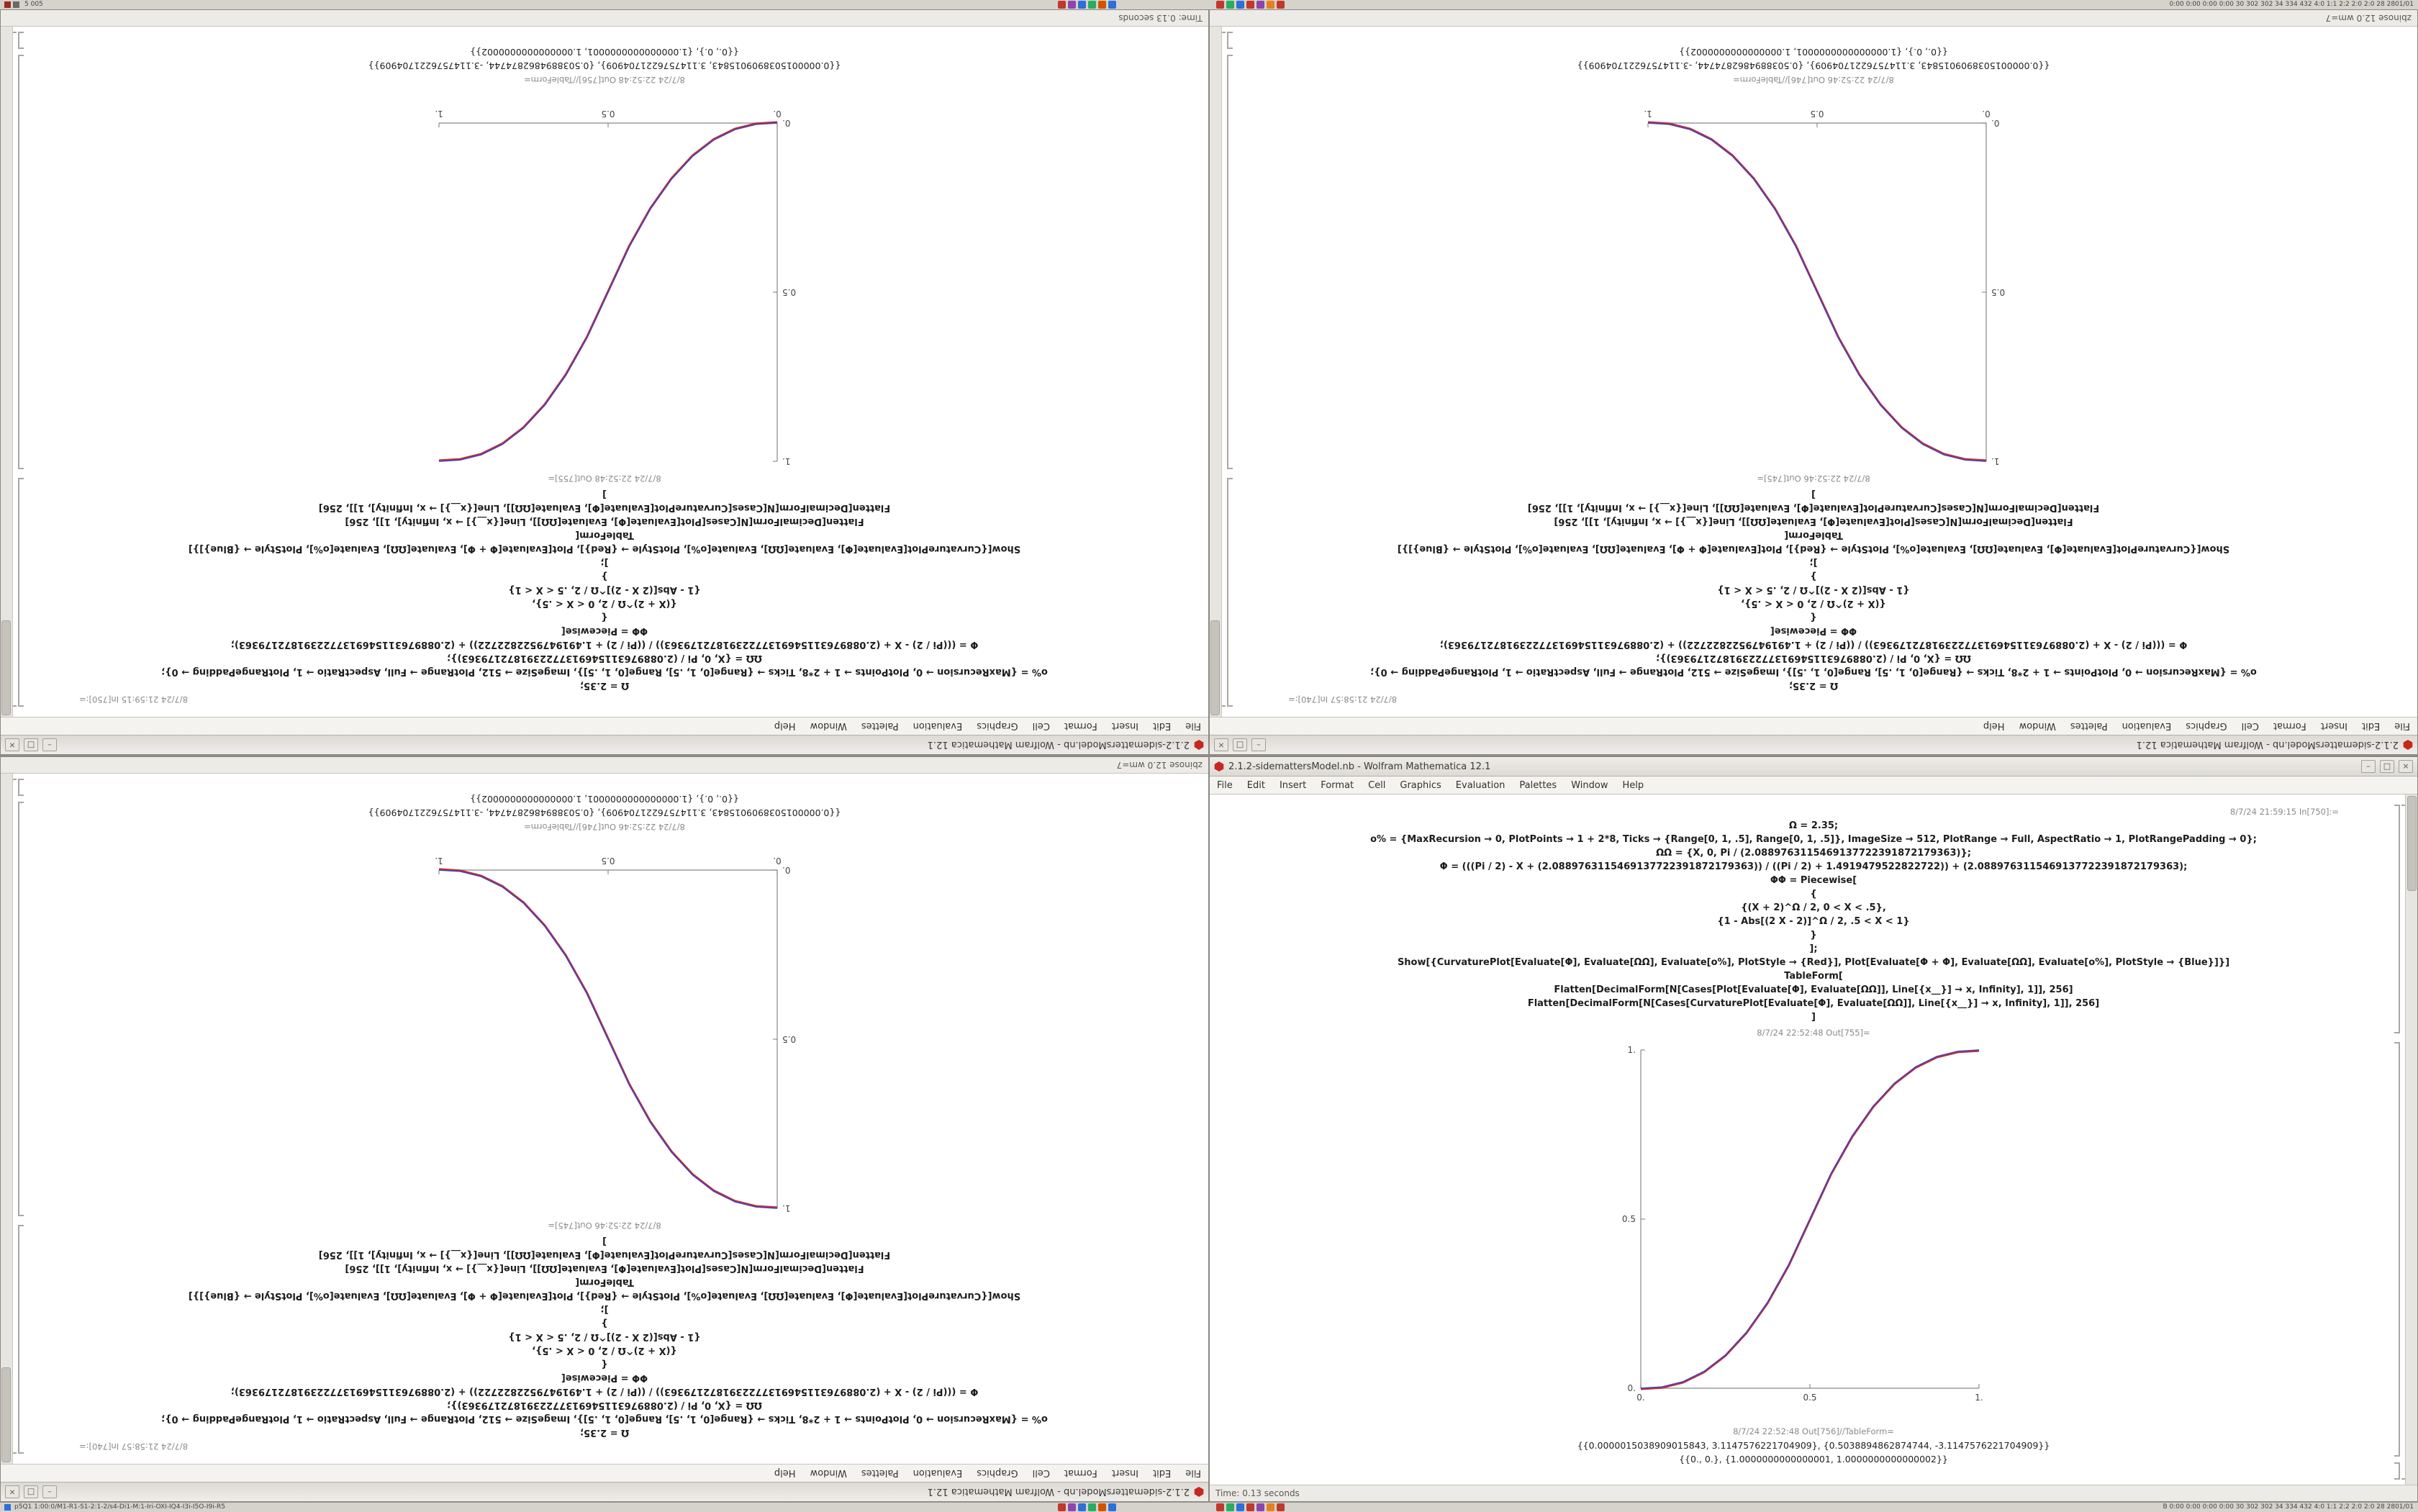 The width and height of the screenshot is (2418, 1512). What do you see at coordinates (1041, 1473) in the screenshot?
I see `menu-item-cell: Cell` at bounding box center [1041, 1473].